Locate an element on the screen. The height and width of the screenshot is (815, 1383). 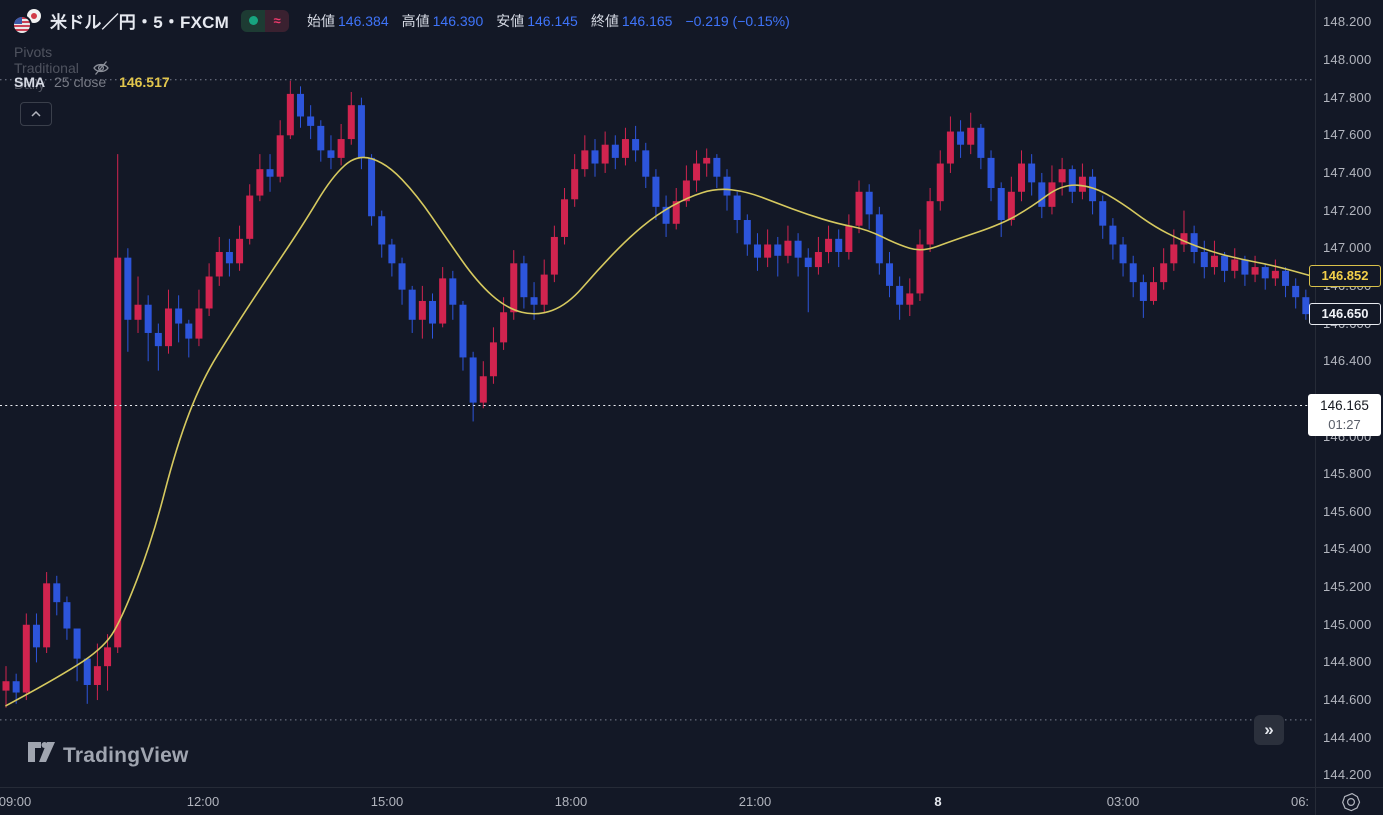
time-axis-label: 12:00 is located at coordinates (203, 801).